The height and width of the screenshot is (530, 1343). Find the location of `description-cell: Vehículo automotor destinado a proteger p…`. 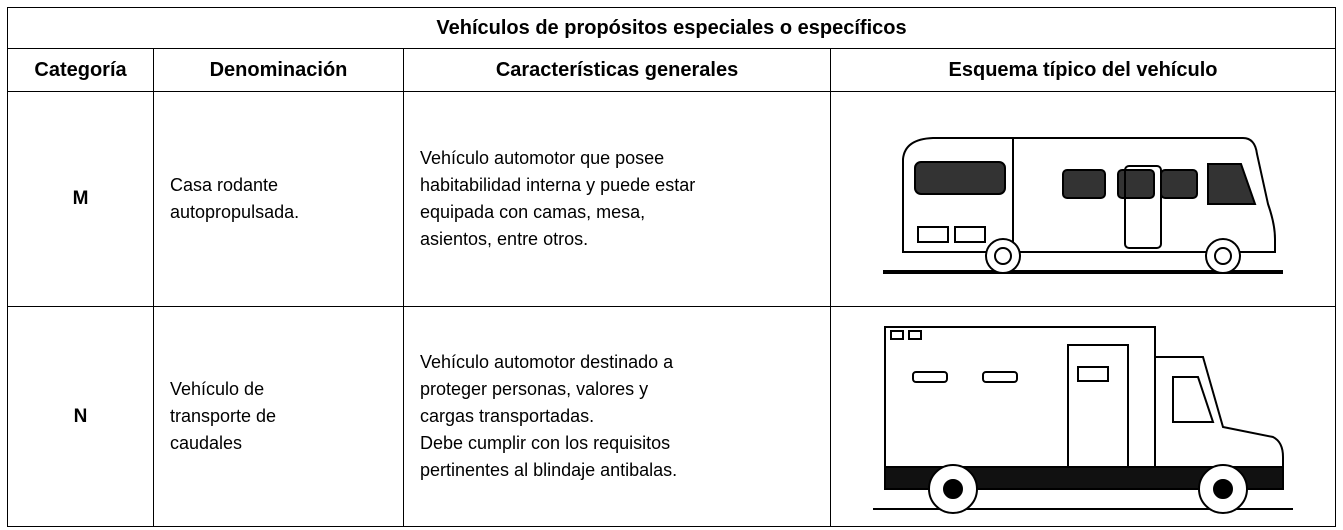

description-cell: Vehículo automotor destinado a proteger p… is located at coordinates (617, 416).